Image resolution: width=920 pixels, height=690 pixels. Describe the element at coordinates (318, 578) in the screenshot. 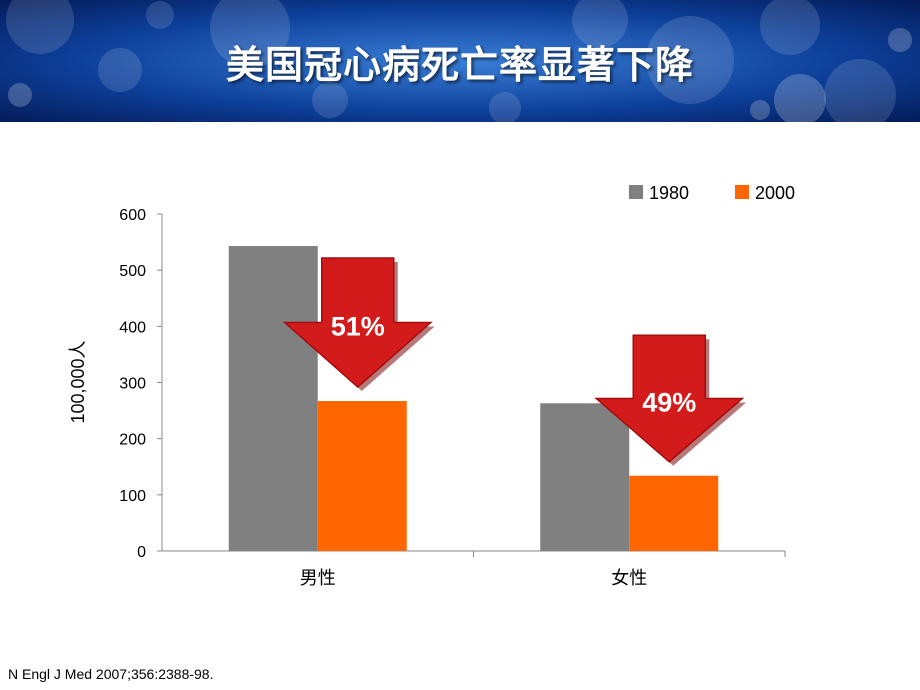

I see `x-tick-label: 男性` at that location.